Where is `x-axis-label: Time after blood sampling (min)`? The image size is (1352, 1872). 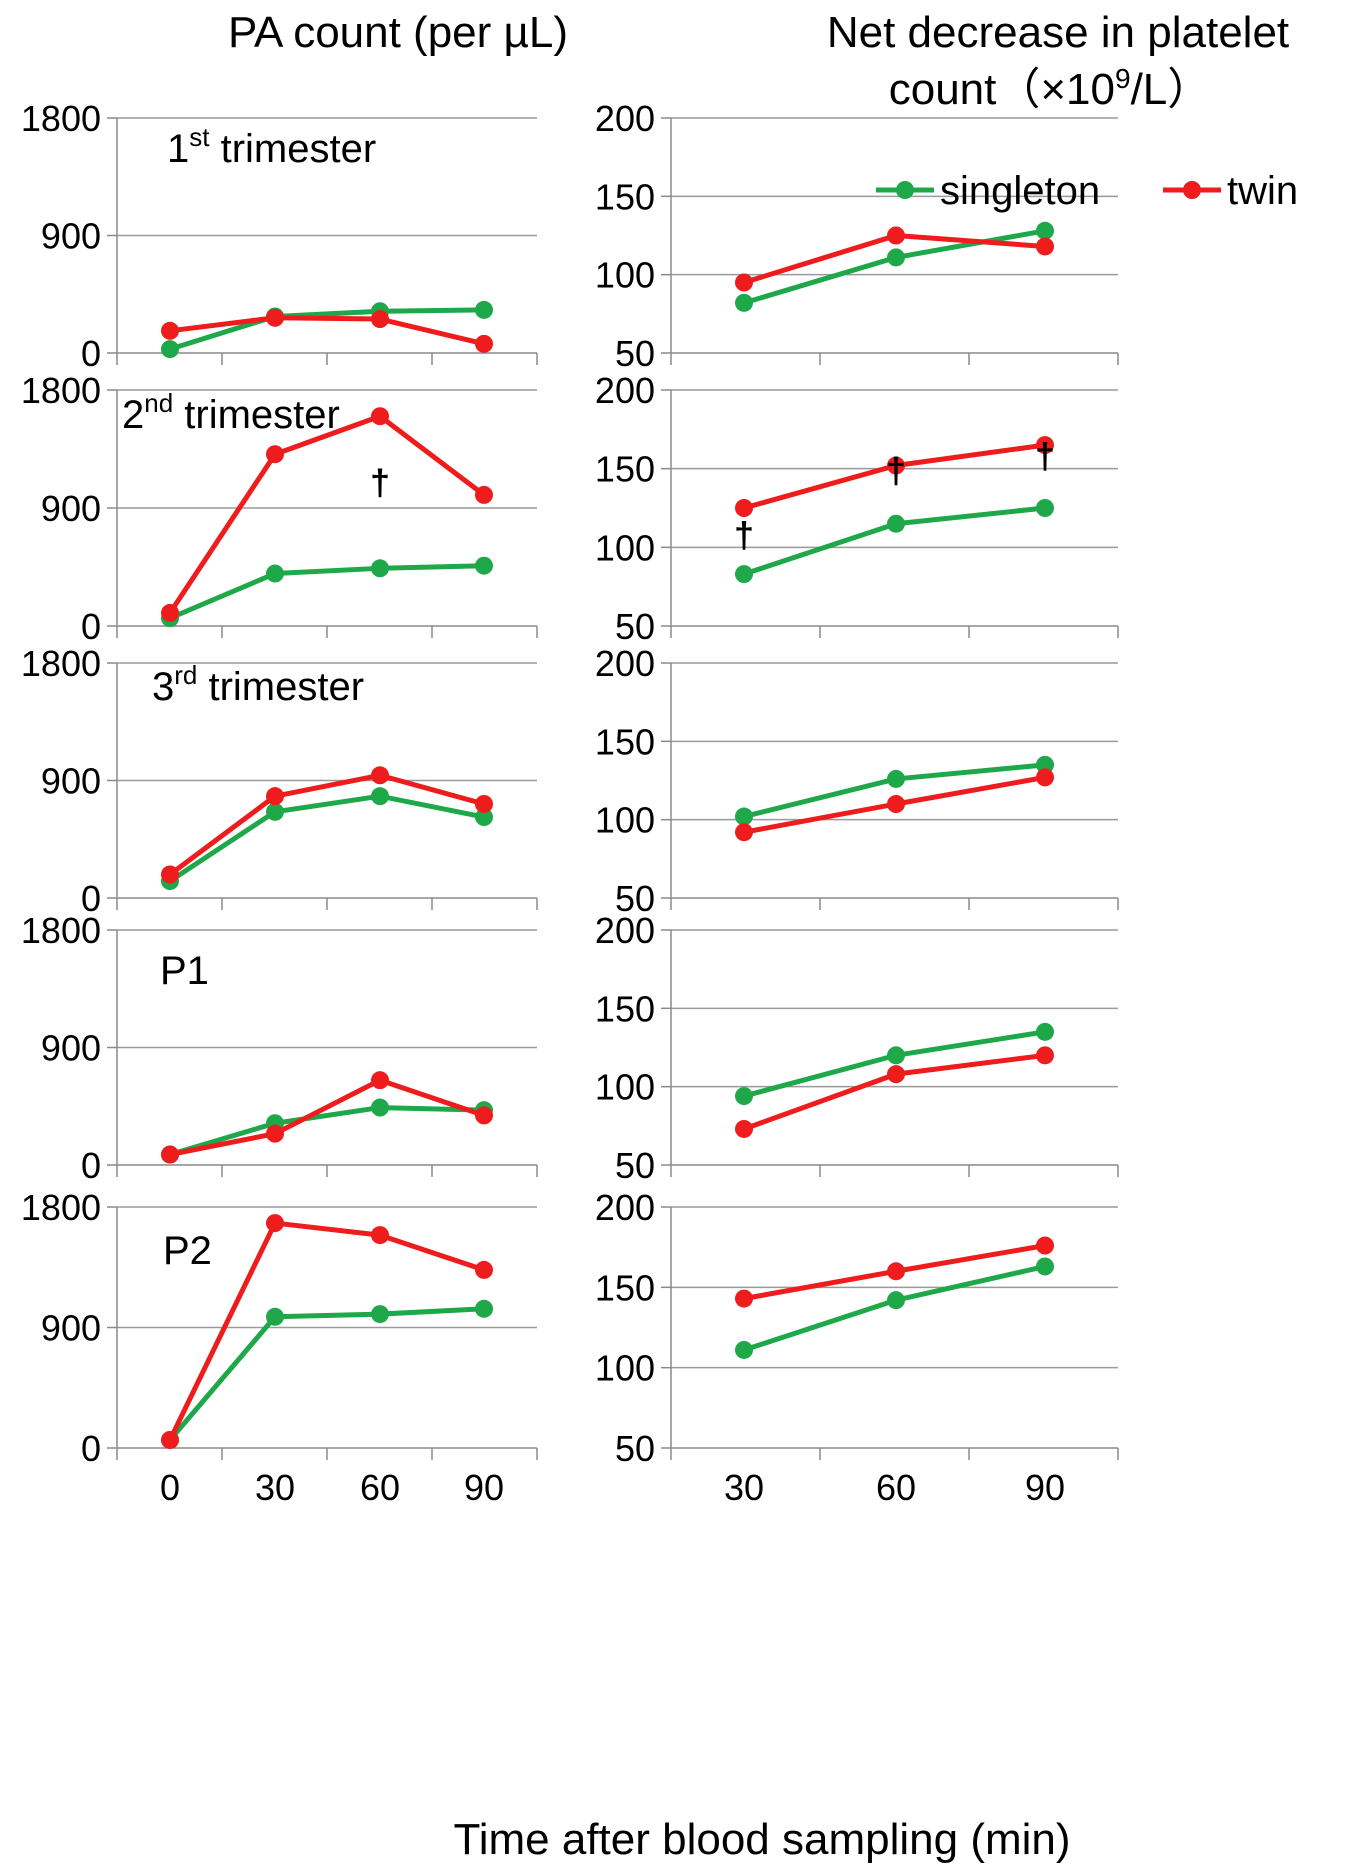 x-axis-label: Time after blood sampling (min) is located at coordinates (761, 1839).